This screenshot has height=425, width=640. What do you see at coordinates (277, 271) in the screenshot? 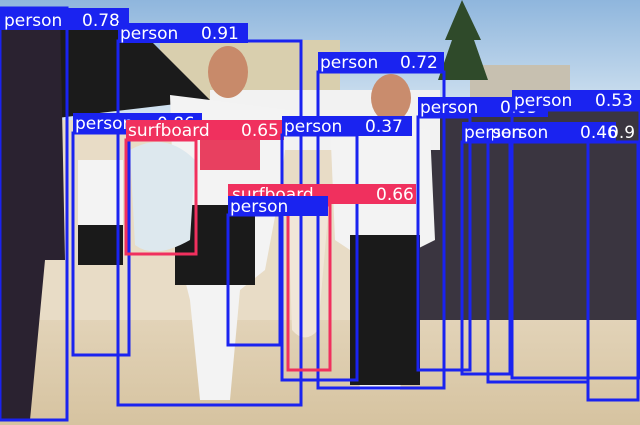
I see `detection-person-11: person` at bounding box center [277, 271].